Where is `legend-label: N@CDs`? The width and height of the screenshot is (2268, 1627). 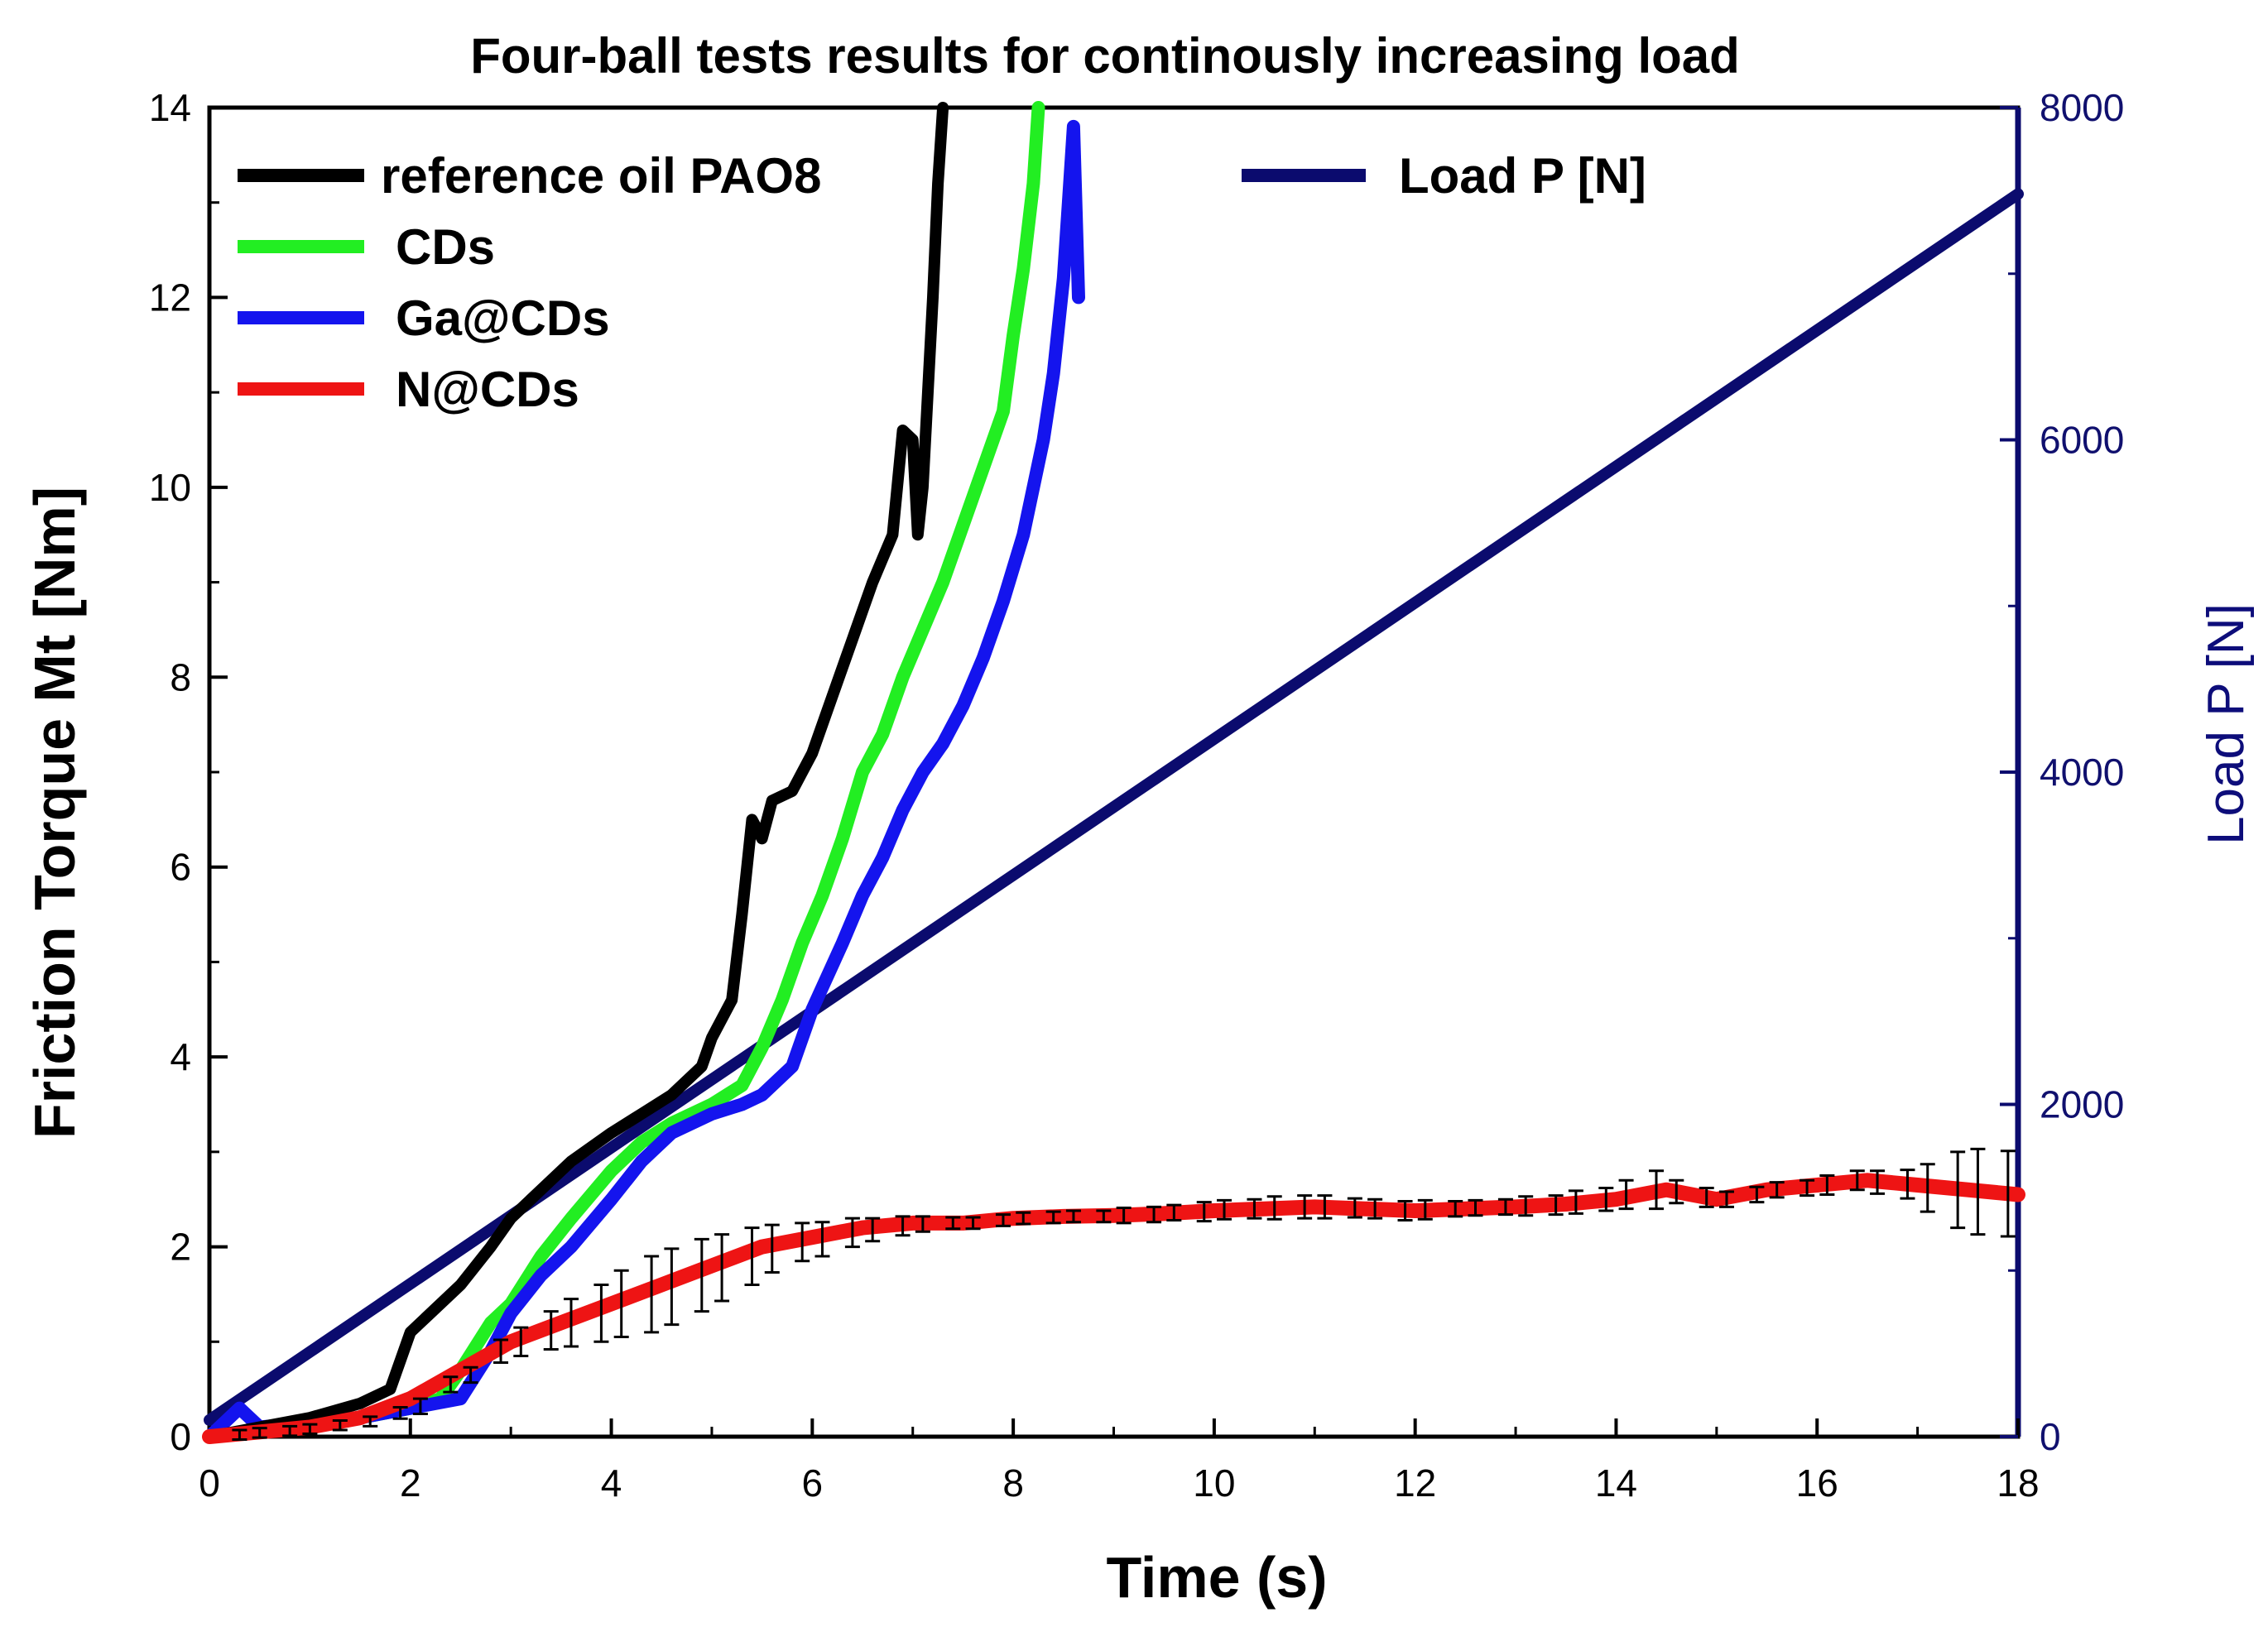
legend-label: N@CDs is located at coordinates (488, 389).